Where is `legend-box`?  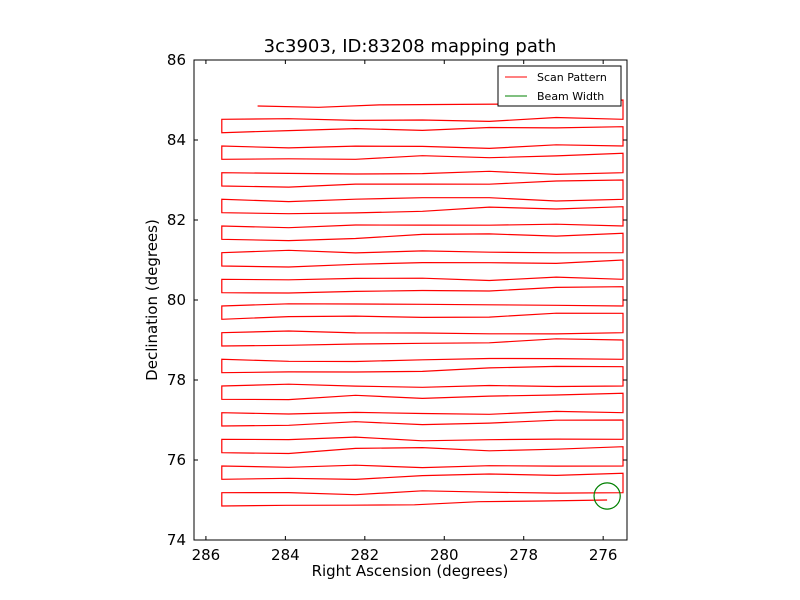 legend-box is located at coordinates (559, 86).